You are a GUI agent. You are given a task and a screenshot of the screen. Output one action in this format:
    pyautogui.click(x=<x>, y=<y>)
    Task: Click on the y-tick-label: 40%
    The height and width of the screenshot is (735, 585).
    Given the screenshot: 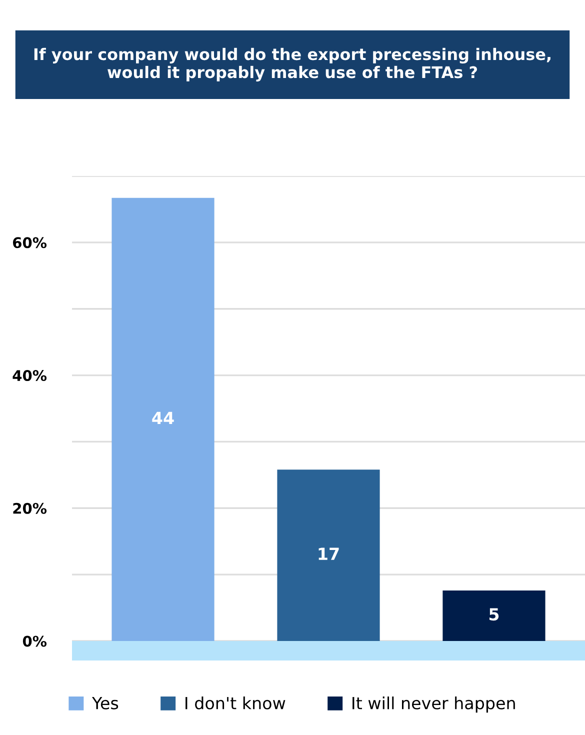 What is the action you would take?
    pyautogui.click(x=29, y=376)
    